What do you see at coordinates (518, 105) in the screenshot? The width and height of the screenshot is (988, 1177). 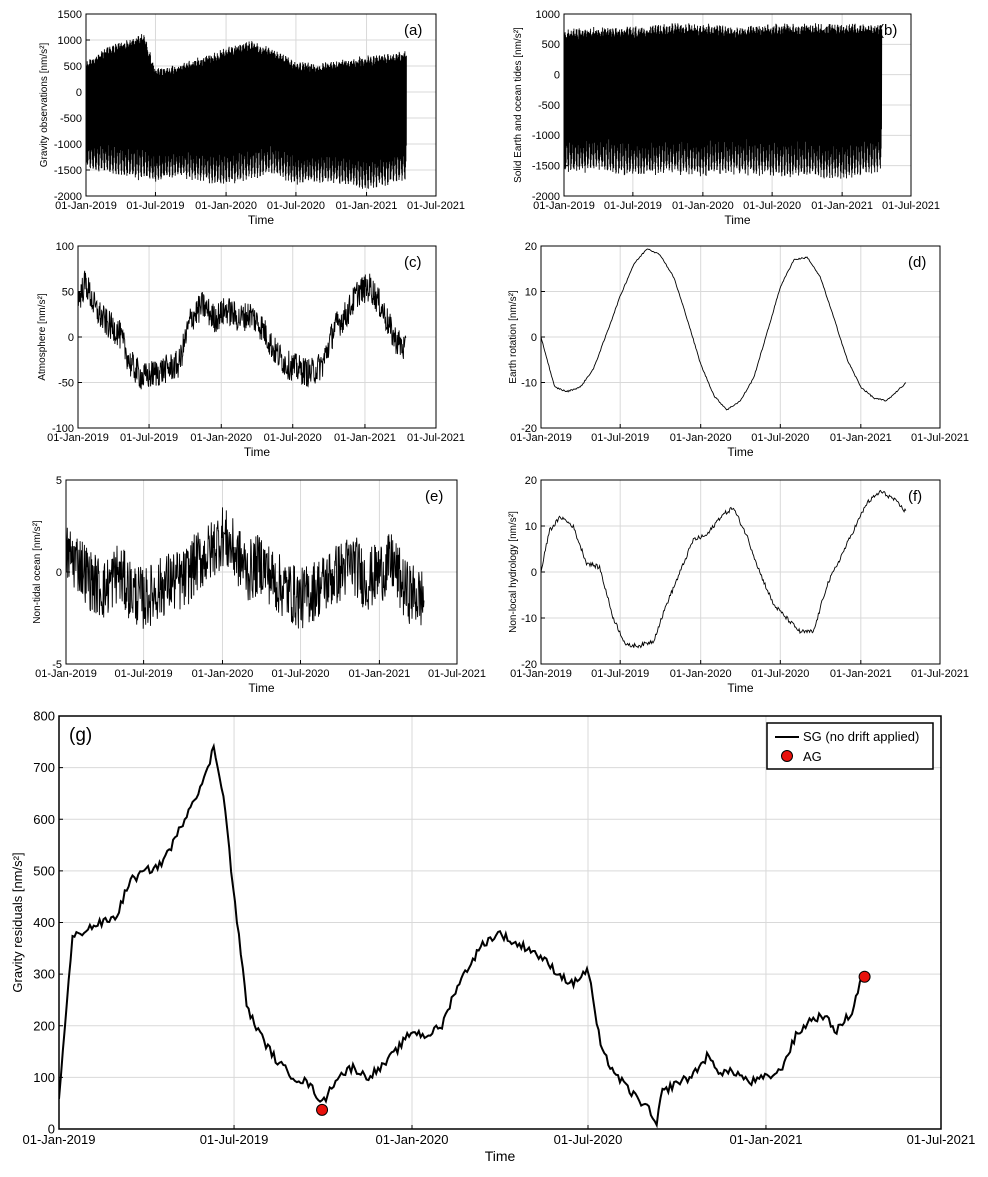 I see `y-axis-label-b: Solid Earth and ocean tides [nm/s²]` at bounding box center [518, 105].